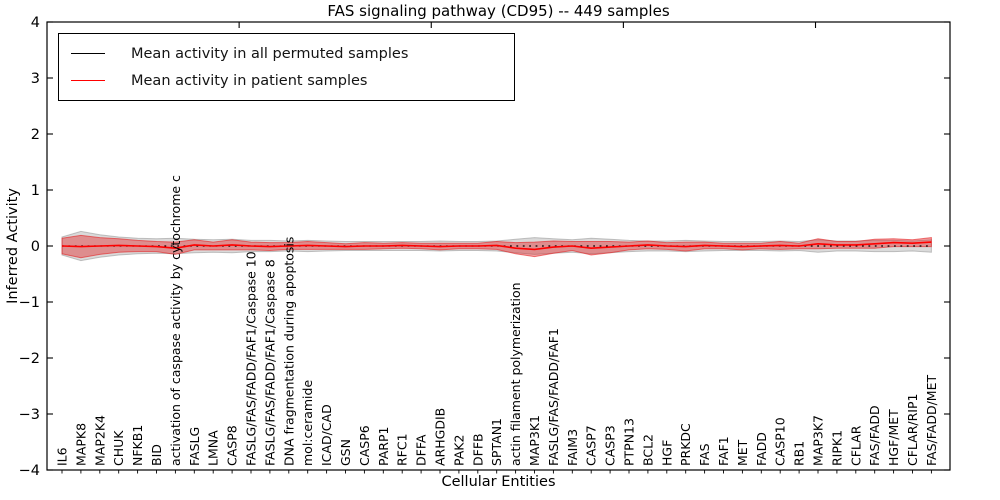  I want to click on x-category-label: RFC1, so click(402, 449).